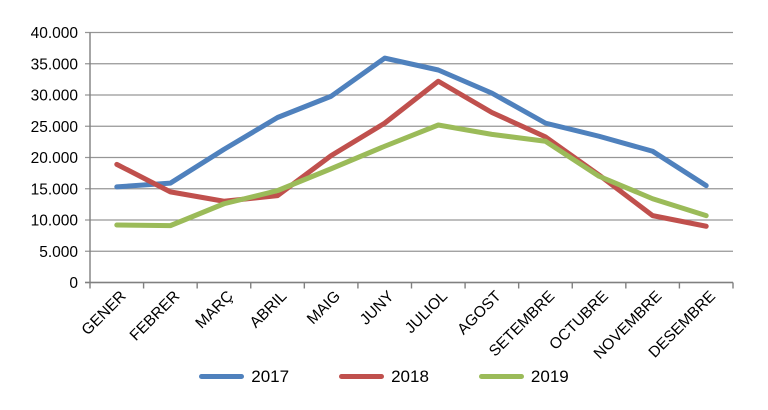 The width and height of the screenshot is (768, 410). Describe the element at coordinates (73, 283) in the screenshot. I see `y-tick-label: 0` at that location.